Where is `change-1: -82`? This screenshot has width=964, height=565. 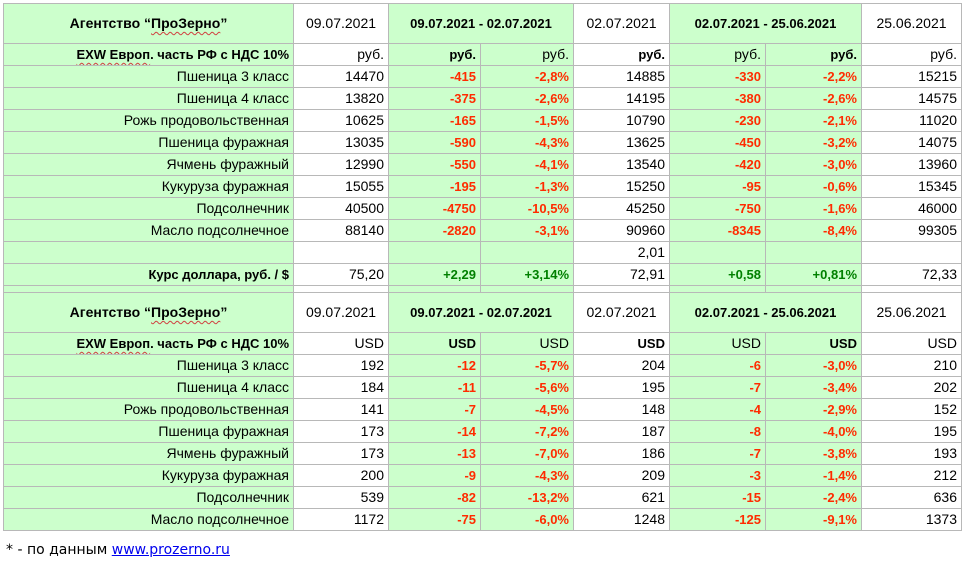 change-1: -82 is located at coordinates (434, 497).